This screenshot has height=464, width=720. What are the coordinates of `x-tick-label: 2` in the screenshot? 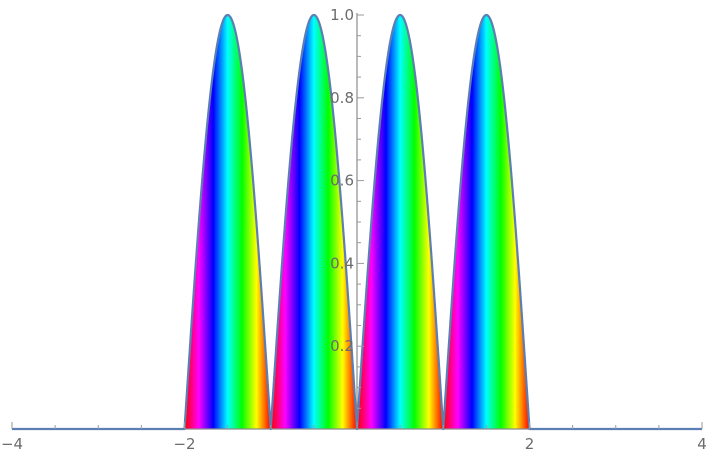 It's located at (530, 444).